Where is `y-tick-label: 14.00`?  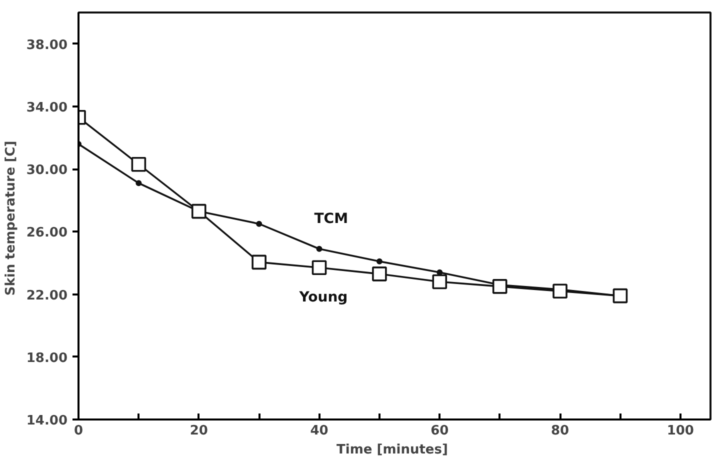 y-tick-label: 14.00 is located at coordinates (47, 421).